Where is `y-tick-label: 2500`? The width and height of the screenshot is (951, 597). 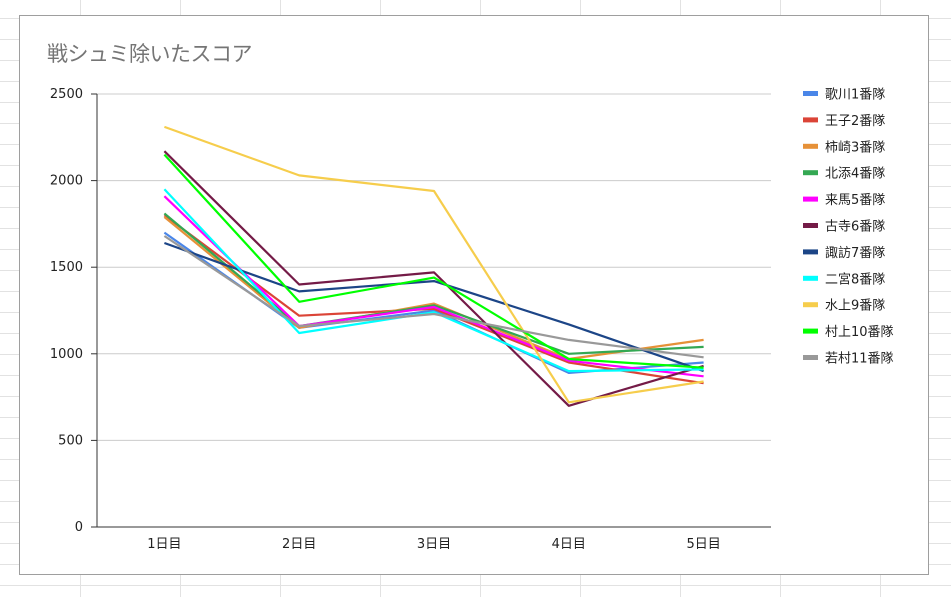 y-tick-label: 2500 is located at coordinates (66, 94).